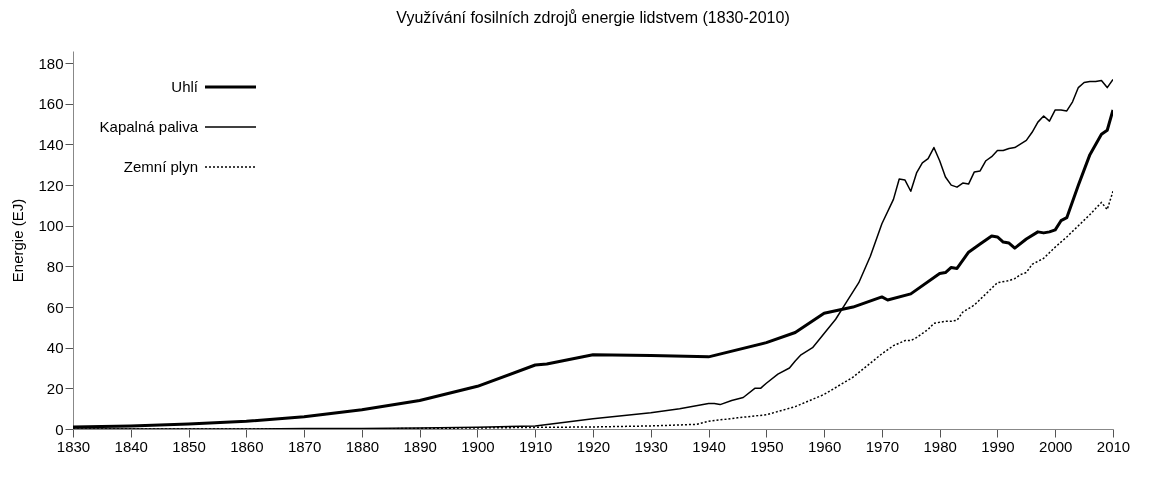 The width and height of the screenshot is (1167, 489). Describe the element at coordinates (362, 446) in the screenshot. I see `x-tick-label: 1880` at that location.